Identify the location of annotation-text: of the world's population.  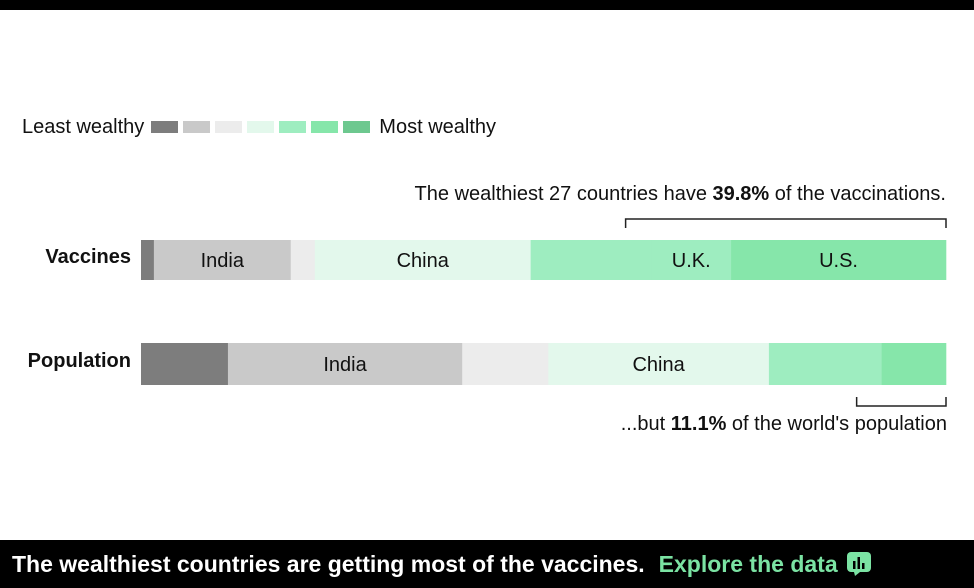
(836, 424).